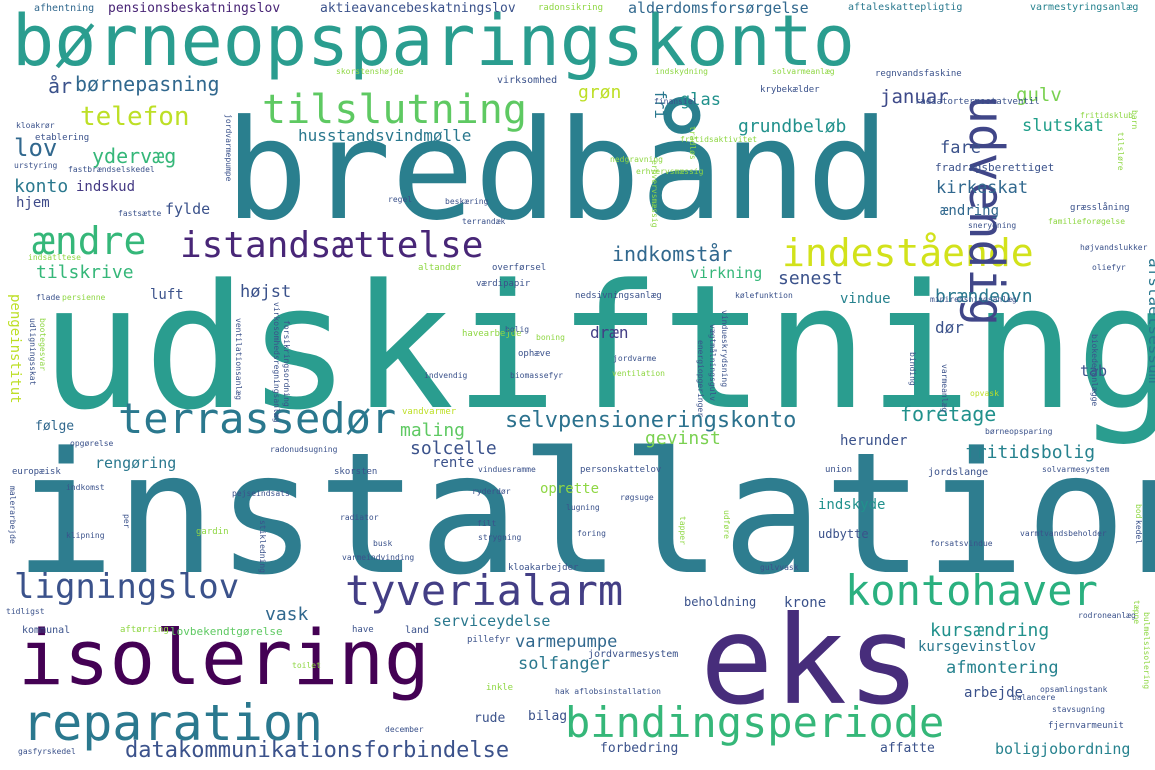 The height and width of the screenshot is (770, 1155). What do you see at coordinates (618, 296) in the screenshot?
I see `word-nedsivningsanlaeg: nedsivningsanlæg` at bounding box center [618, 296].